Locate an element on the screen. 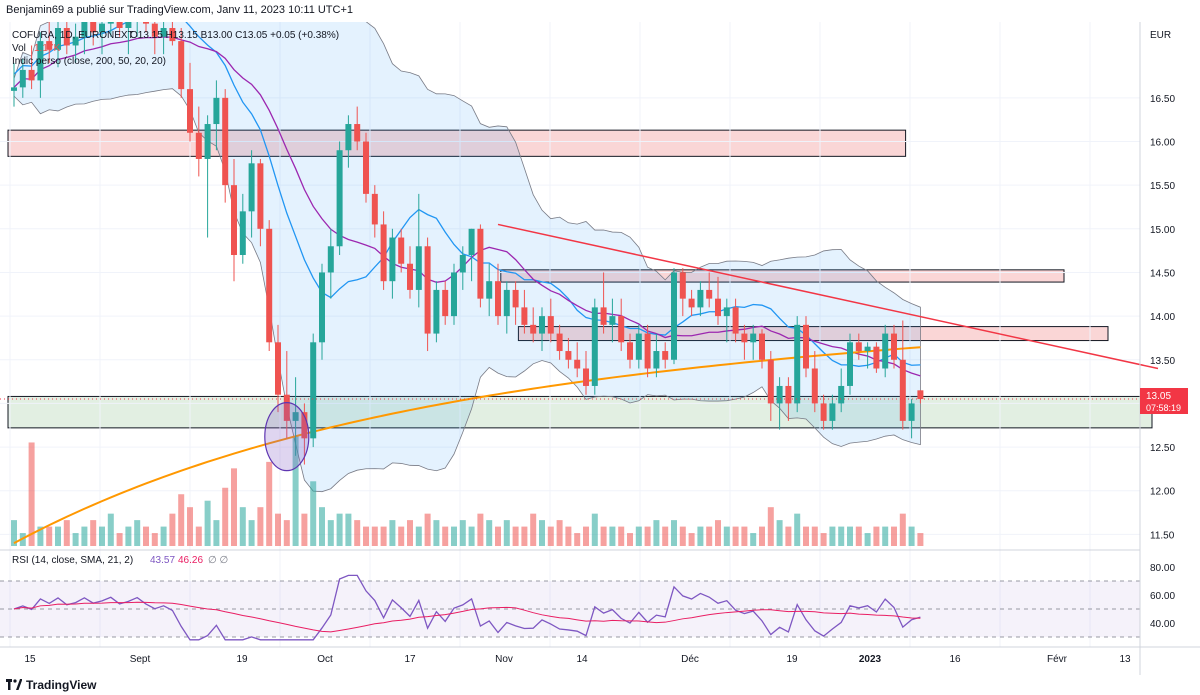 Image resolution: width=1200 pixels, height=695 pixels. rsi-tick-label: 80.00 is located at coordinates (1162, 568).